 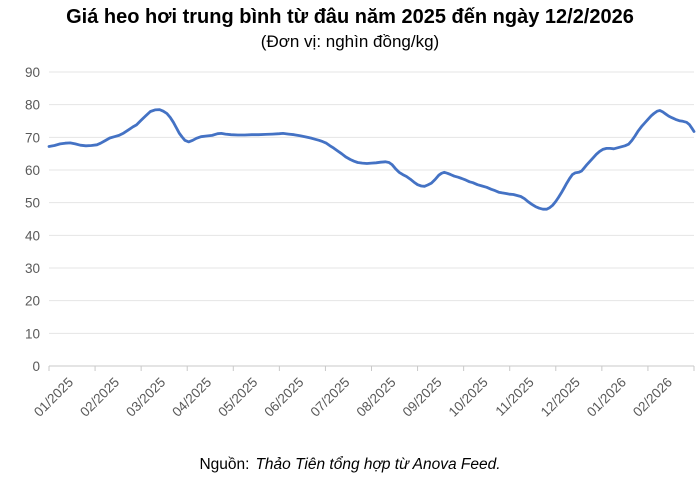 What do you see at coordinates (32, 235) in the screenshot?
I see `y-tick-label: 40` at bounding box center [32, 235].